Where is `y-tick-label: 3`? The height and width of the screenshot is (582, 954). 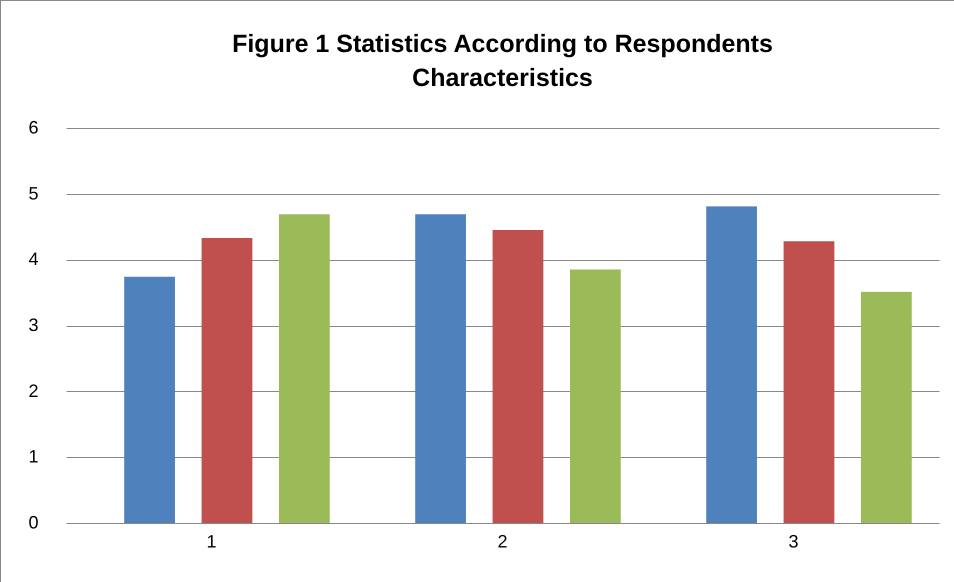 y-tick-label: 3 is located at coordinates (33, 325).